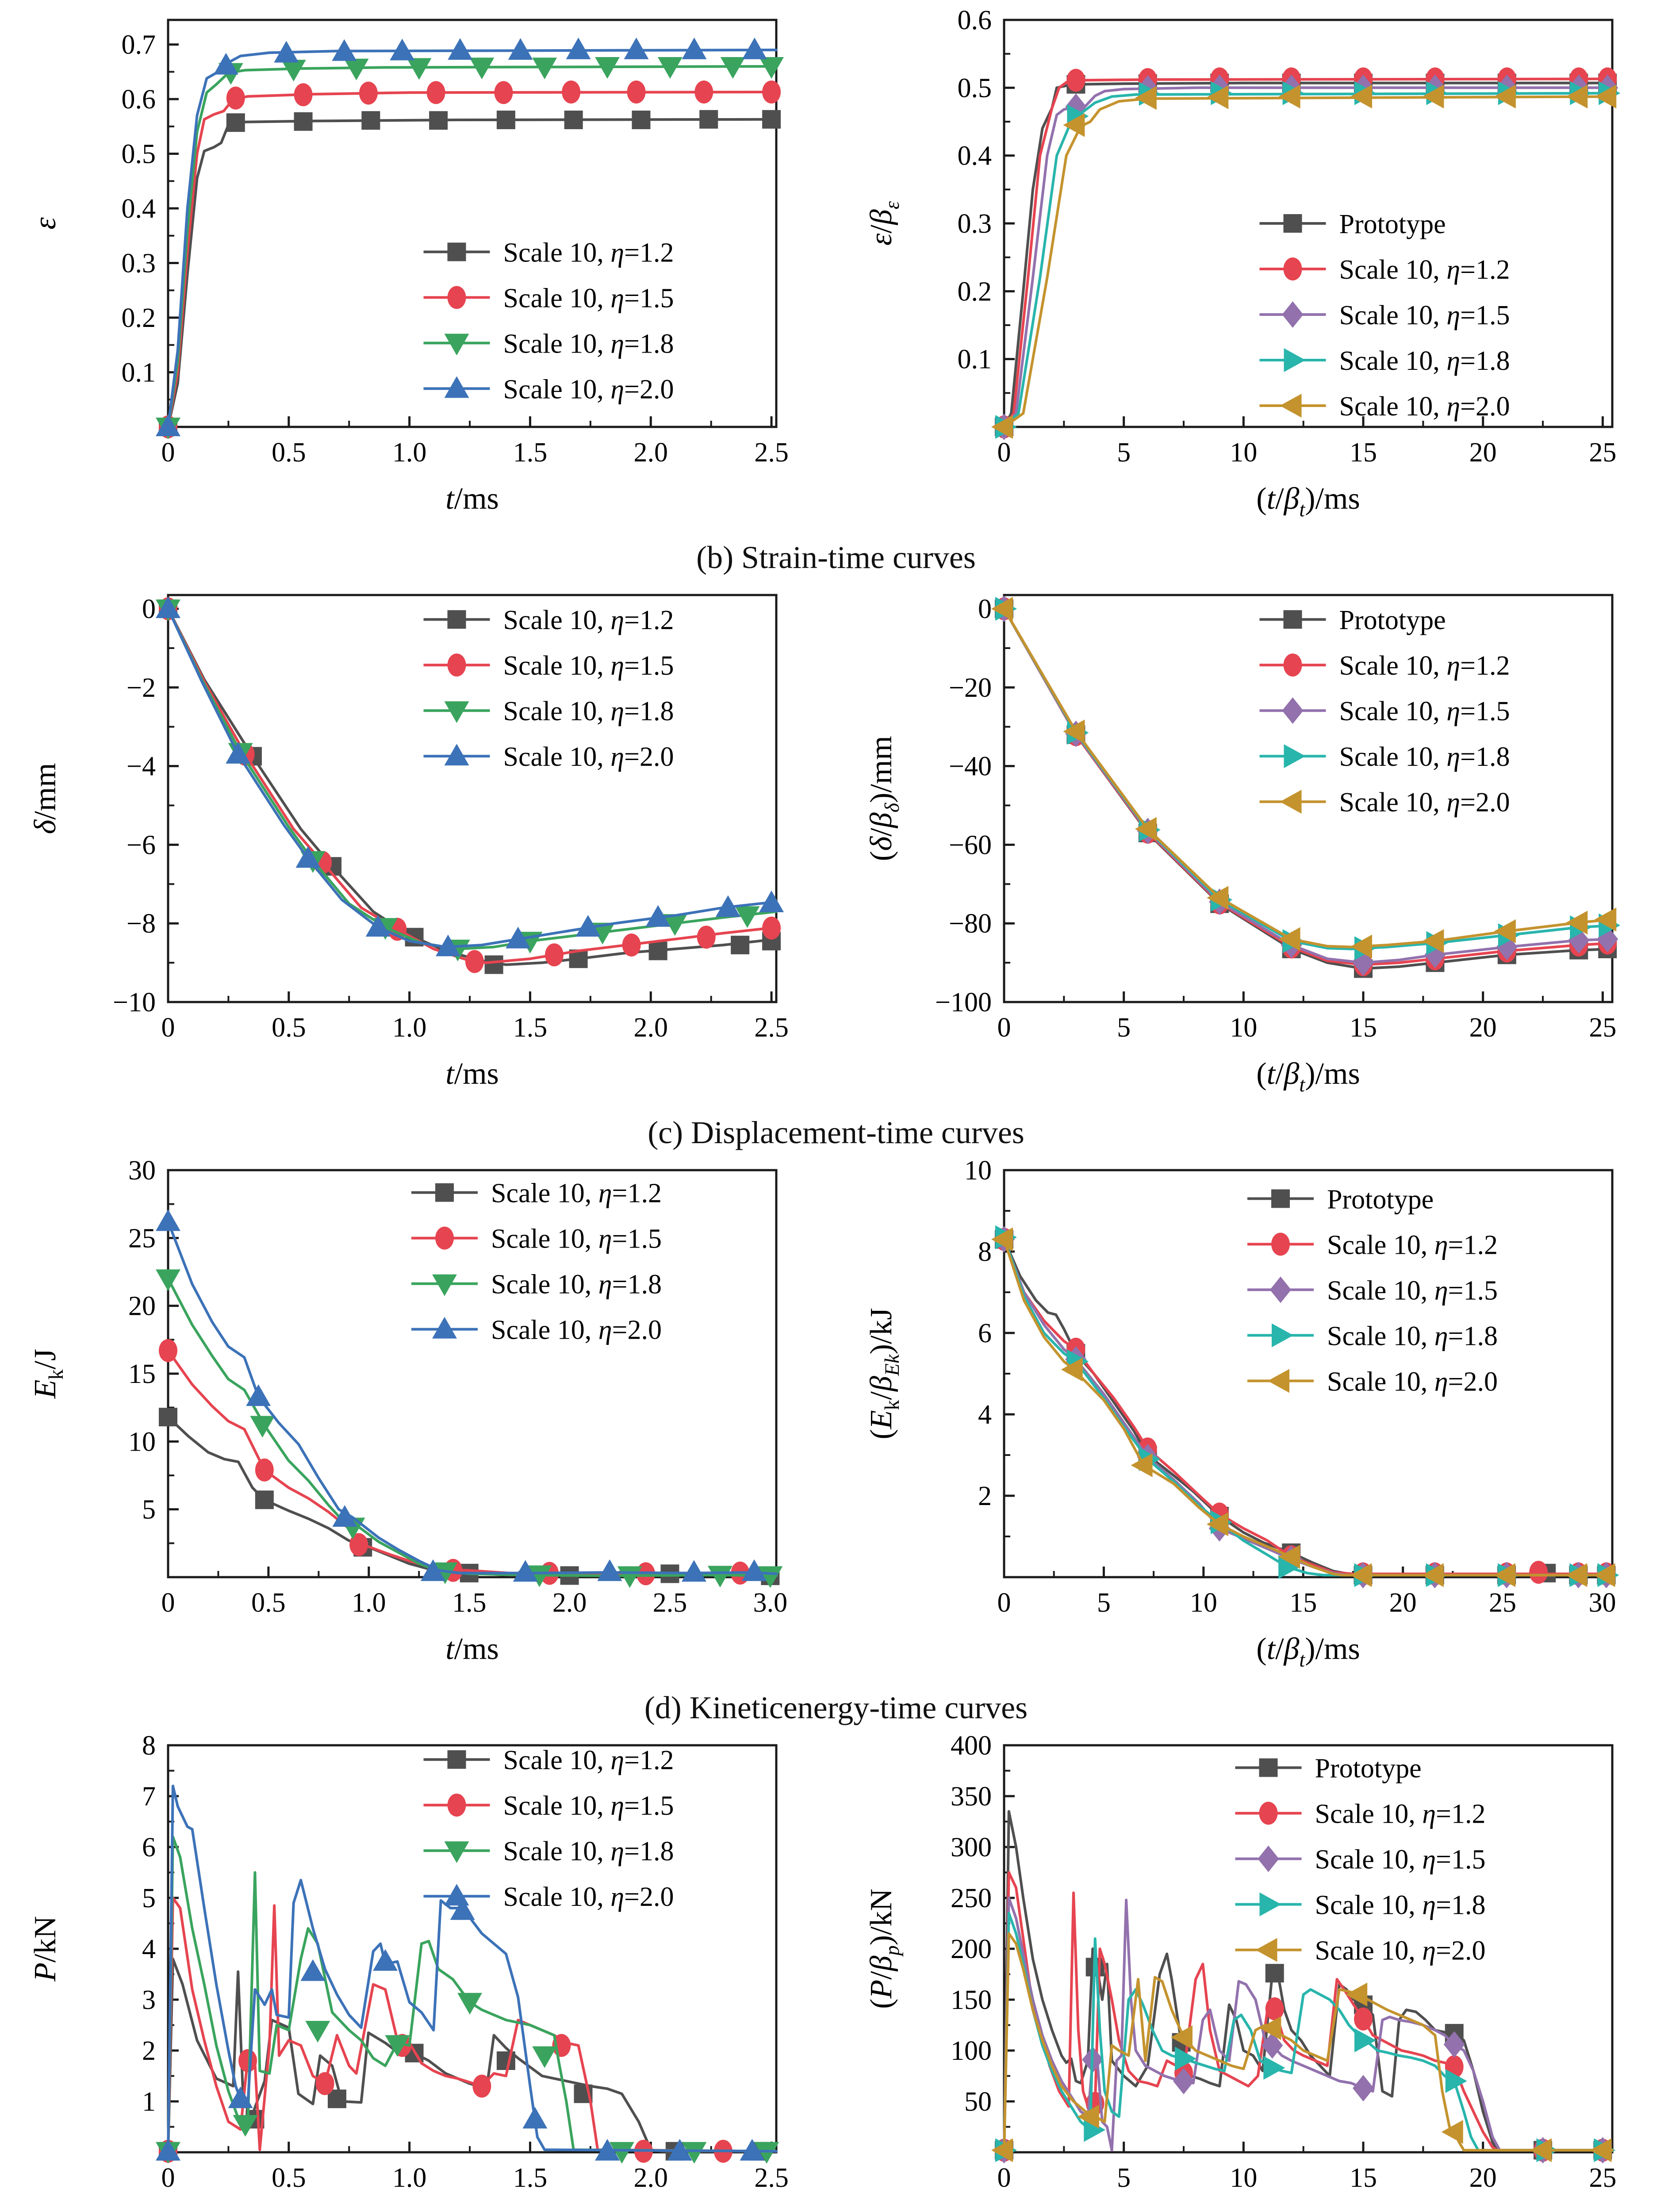 The image size is (1672, 2212). I want to click on x-tick-label: 1.5, so click(530, 453).